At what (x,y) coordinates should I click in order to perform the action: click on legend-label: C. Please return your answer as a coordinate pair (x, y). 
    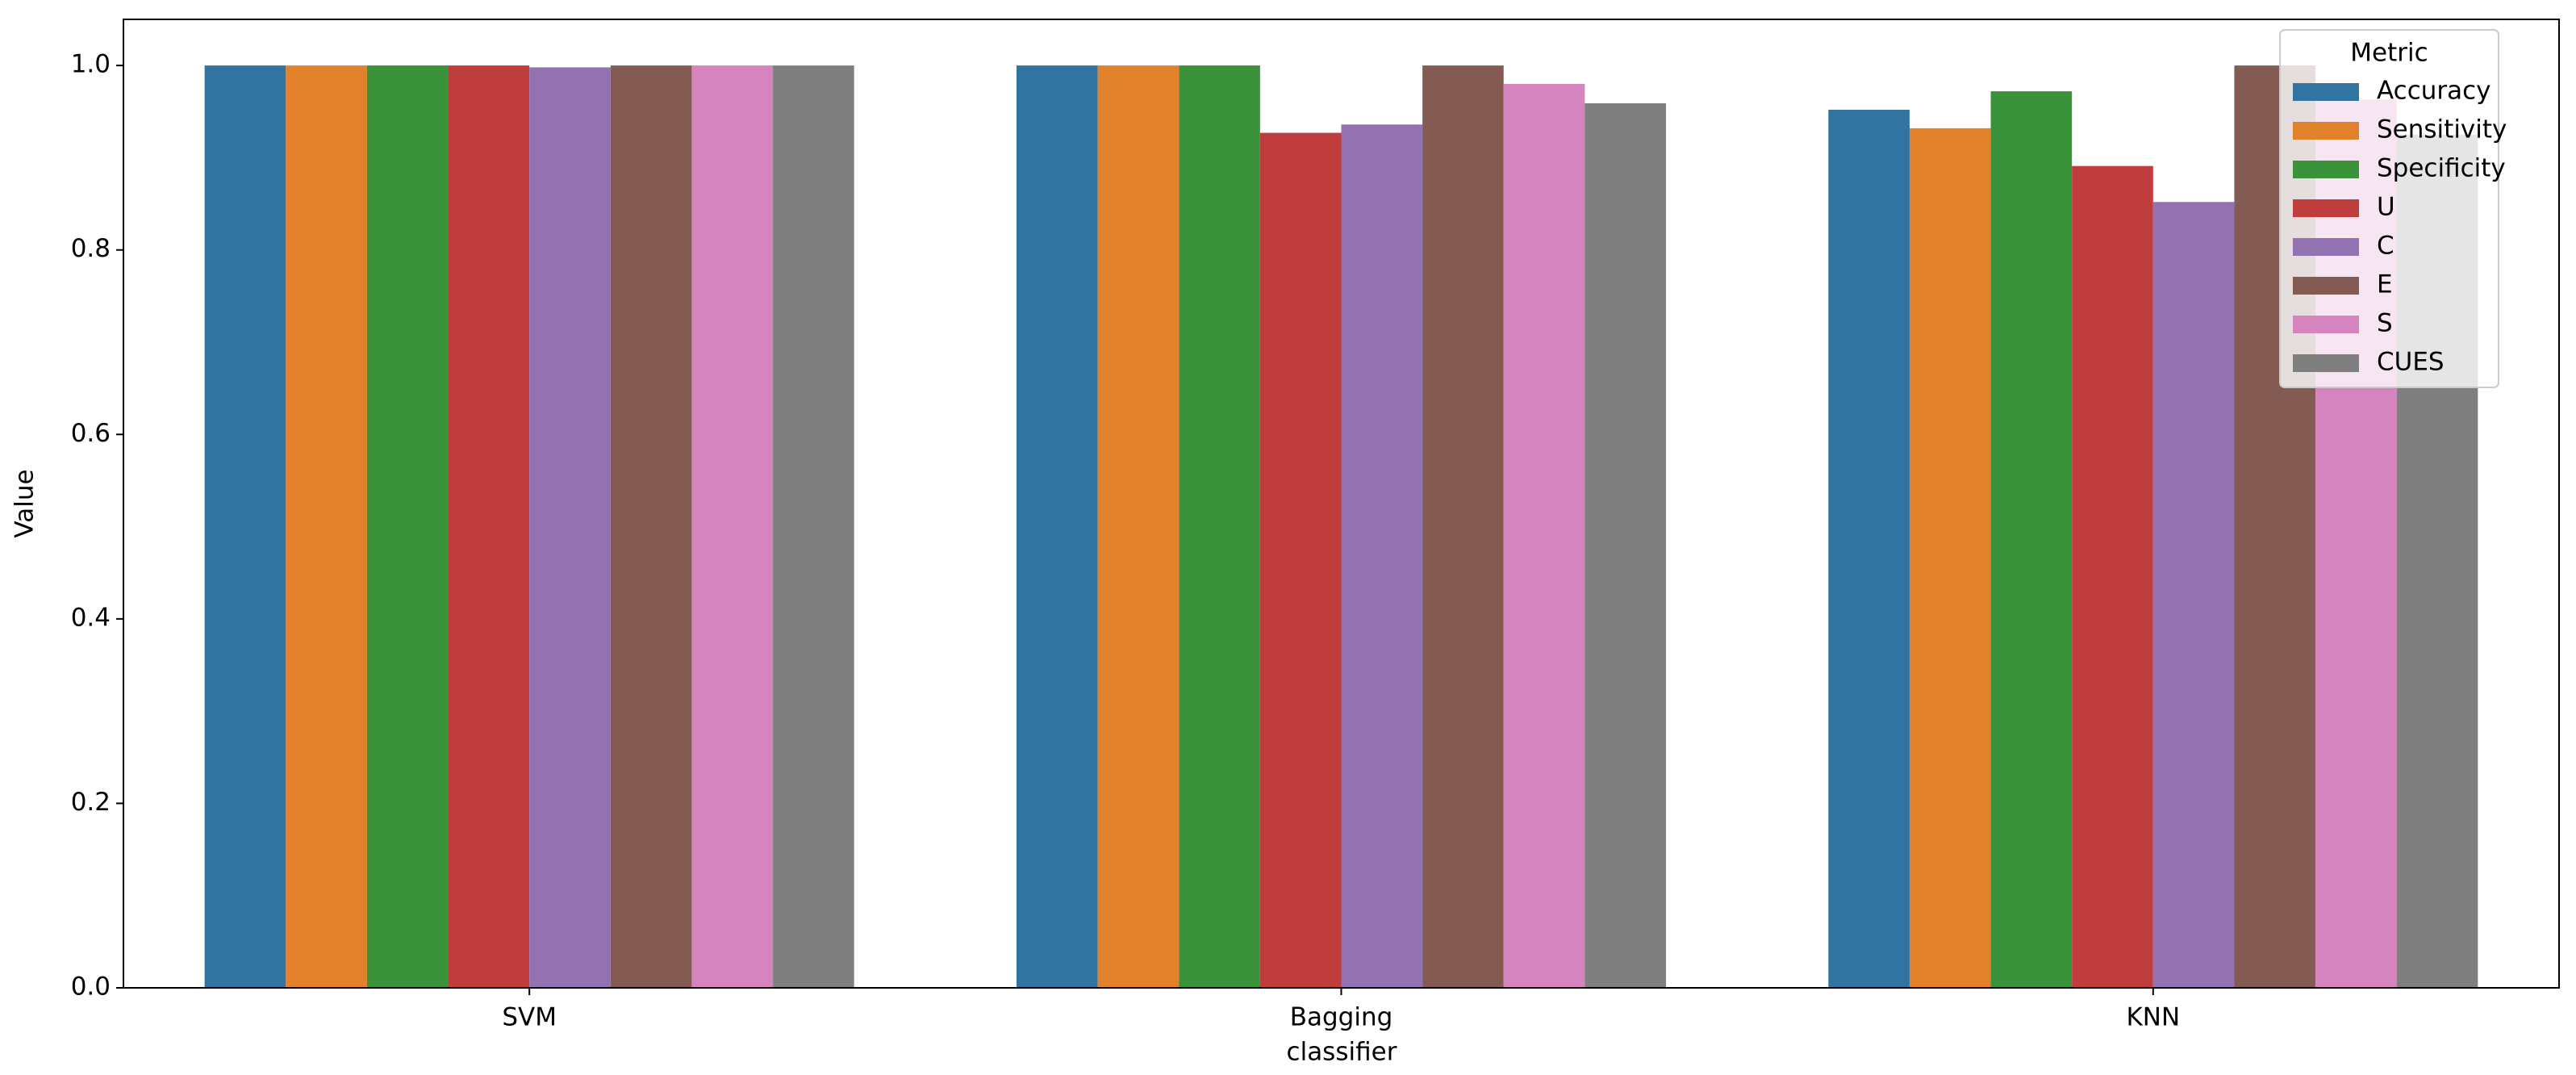
    Looking at the image, I should click on (2385, 246).